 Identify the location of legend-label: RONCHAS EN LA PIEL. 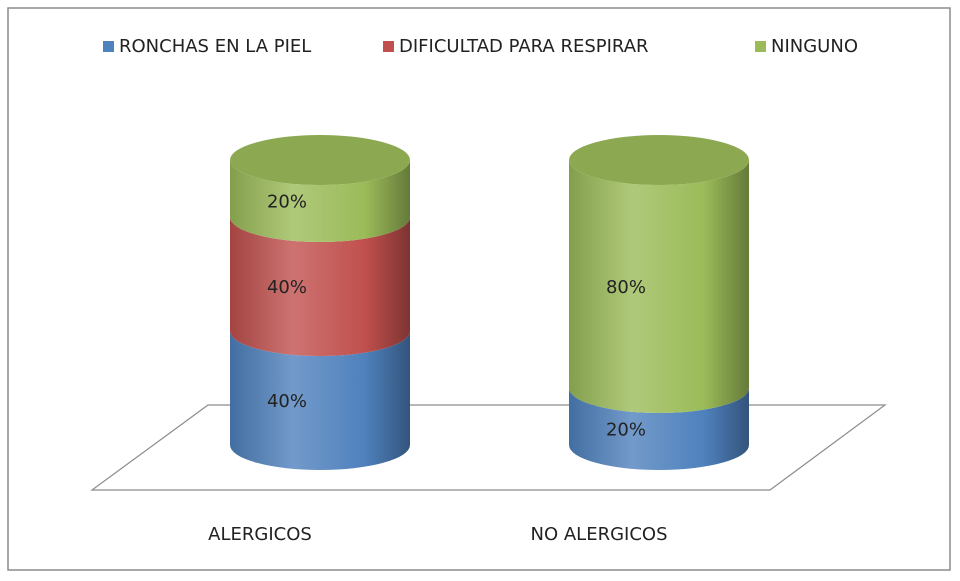
(215, 46).